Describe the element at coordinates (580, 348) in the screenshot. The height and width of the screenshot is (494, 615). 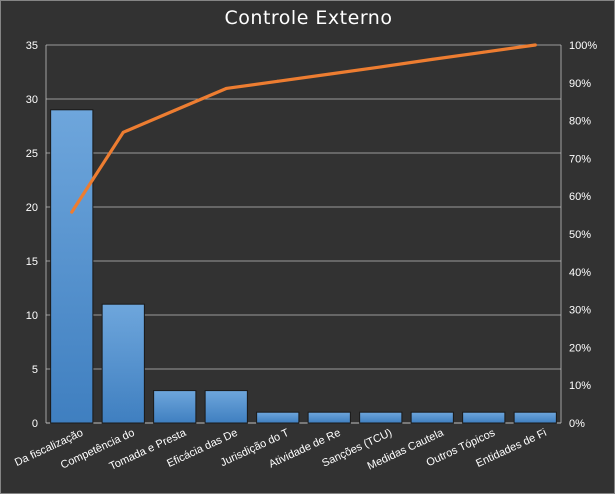
I see `y-right-tick-label: 20%` at that location.